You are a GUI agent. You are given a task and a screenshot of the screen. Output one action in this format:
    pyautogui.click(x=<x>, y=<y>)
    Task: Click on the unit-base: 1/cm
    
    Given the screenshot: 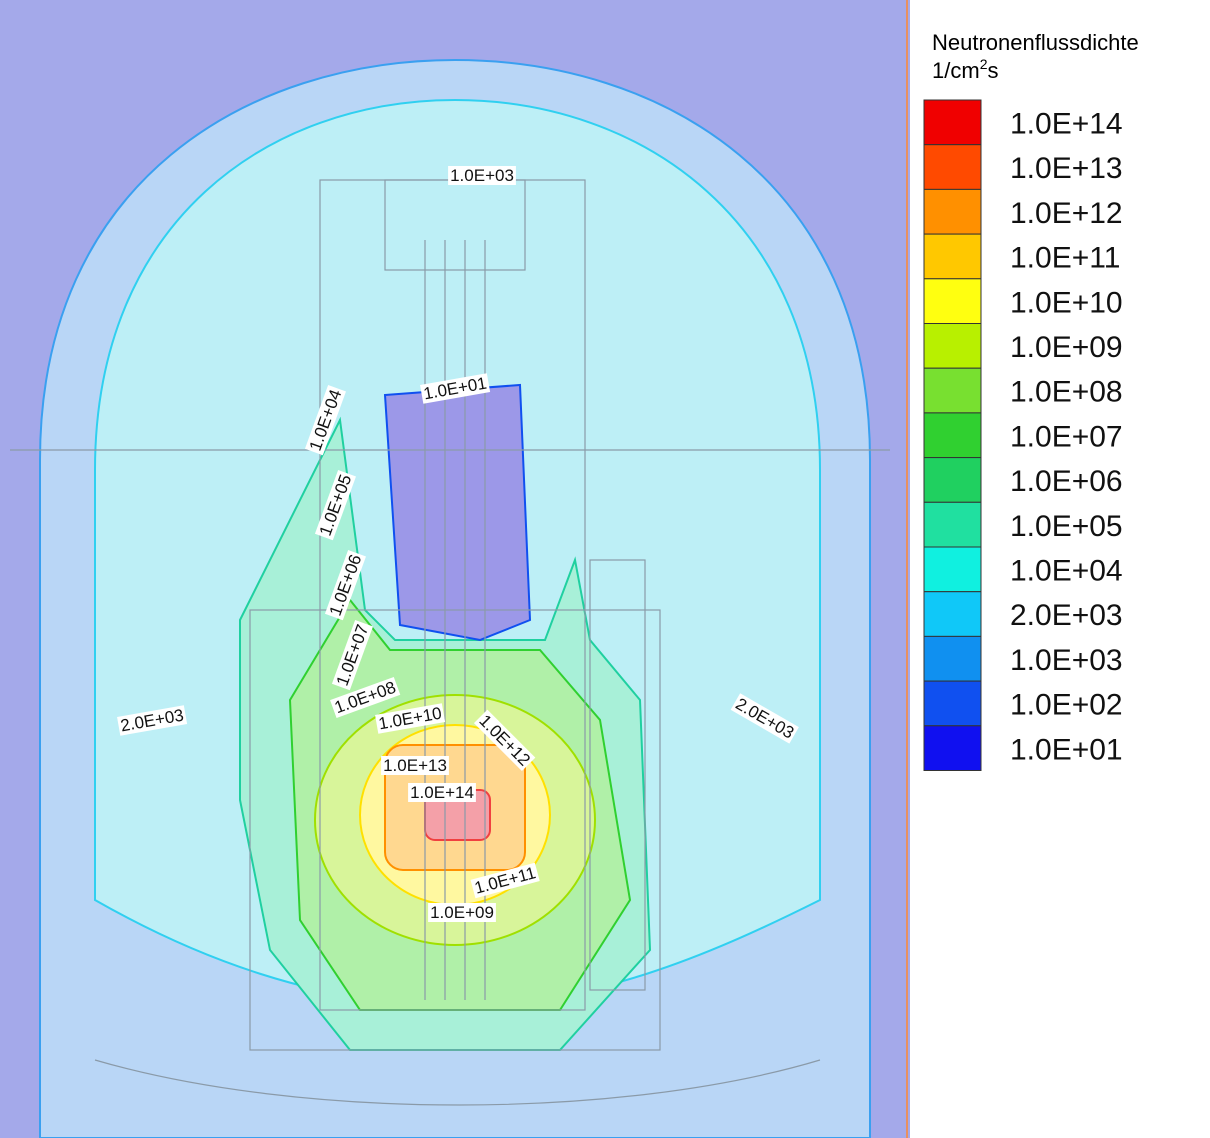 What is the action you would take?
    pyautogui.click(x=956, y=70)
    